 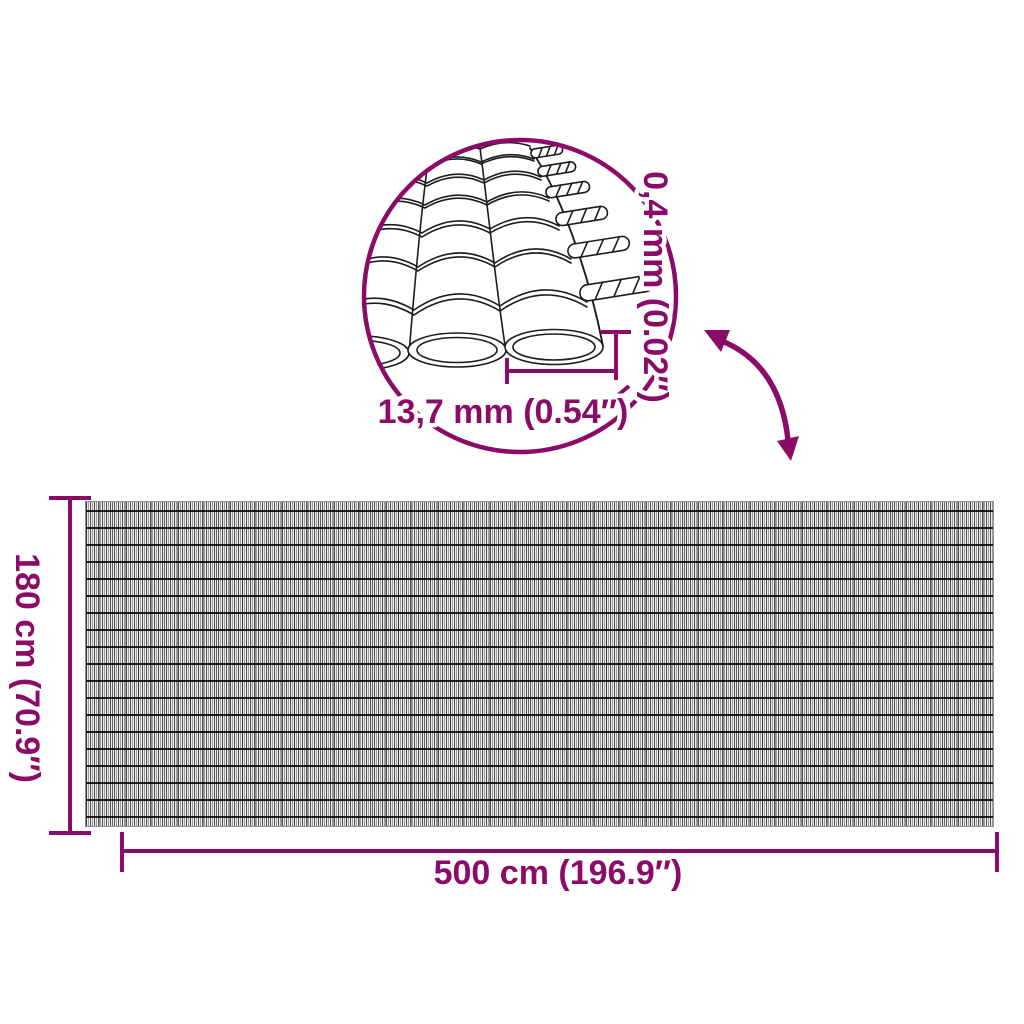 I want to click on diameter-dimension-marks, so click(x=568, y=357).